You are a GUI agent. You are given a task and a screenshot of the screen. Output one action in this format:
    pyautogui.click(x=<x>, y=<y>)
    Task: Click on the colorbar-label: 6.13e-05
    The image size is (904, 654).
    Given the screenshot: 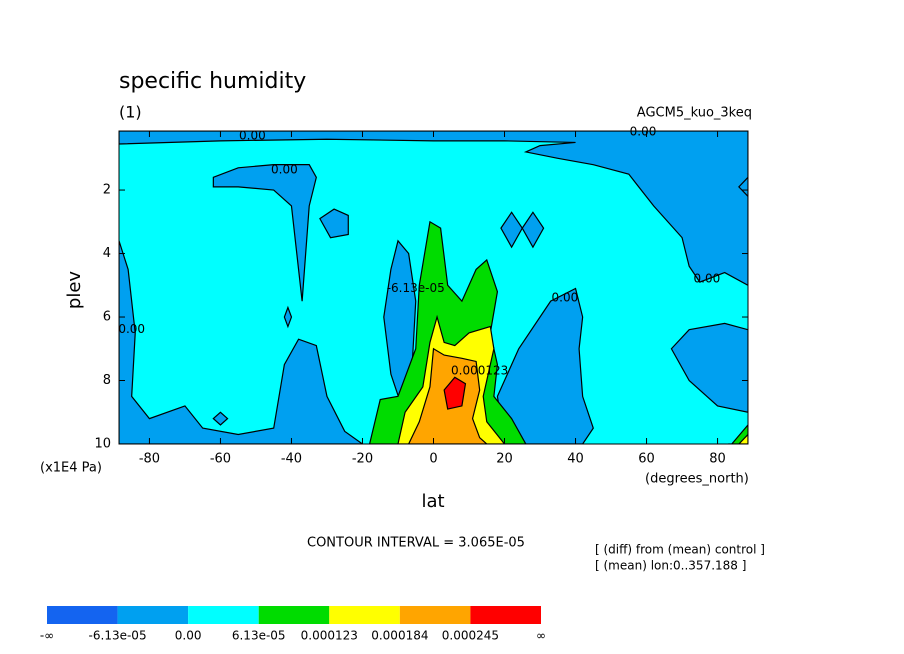 What is the action you would take?
    pyautogui.click(x=259, y=636)
    